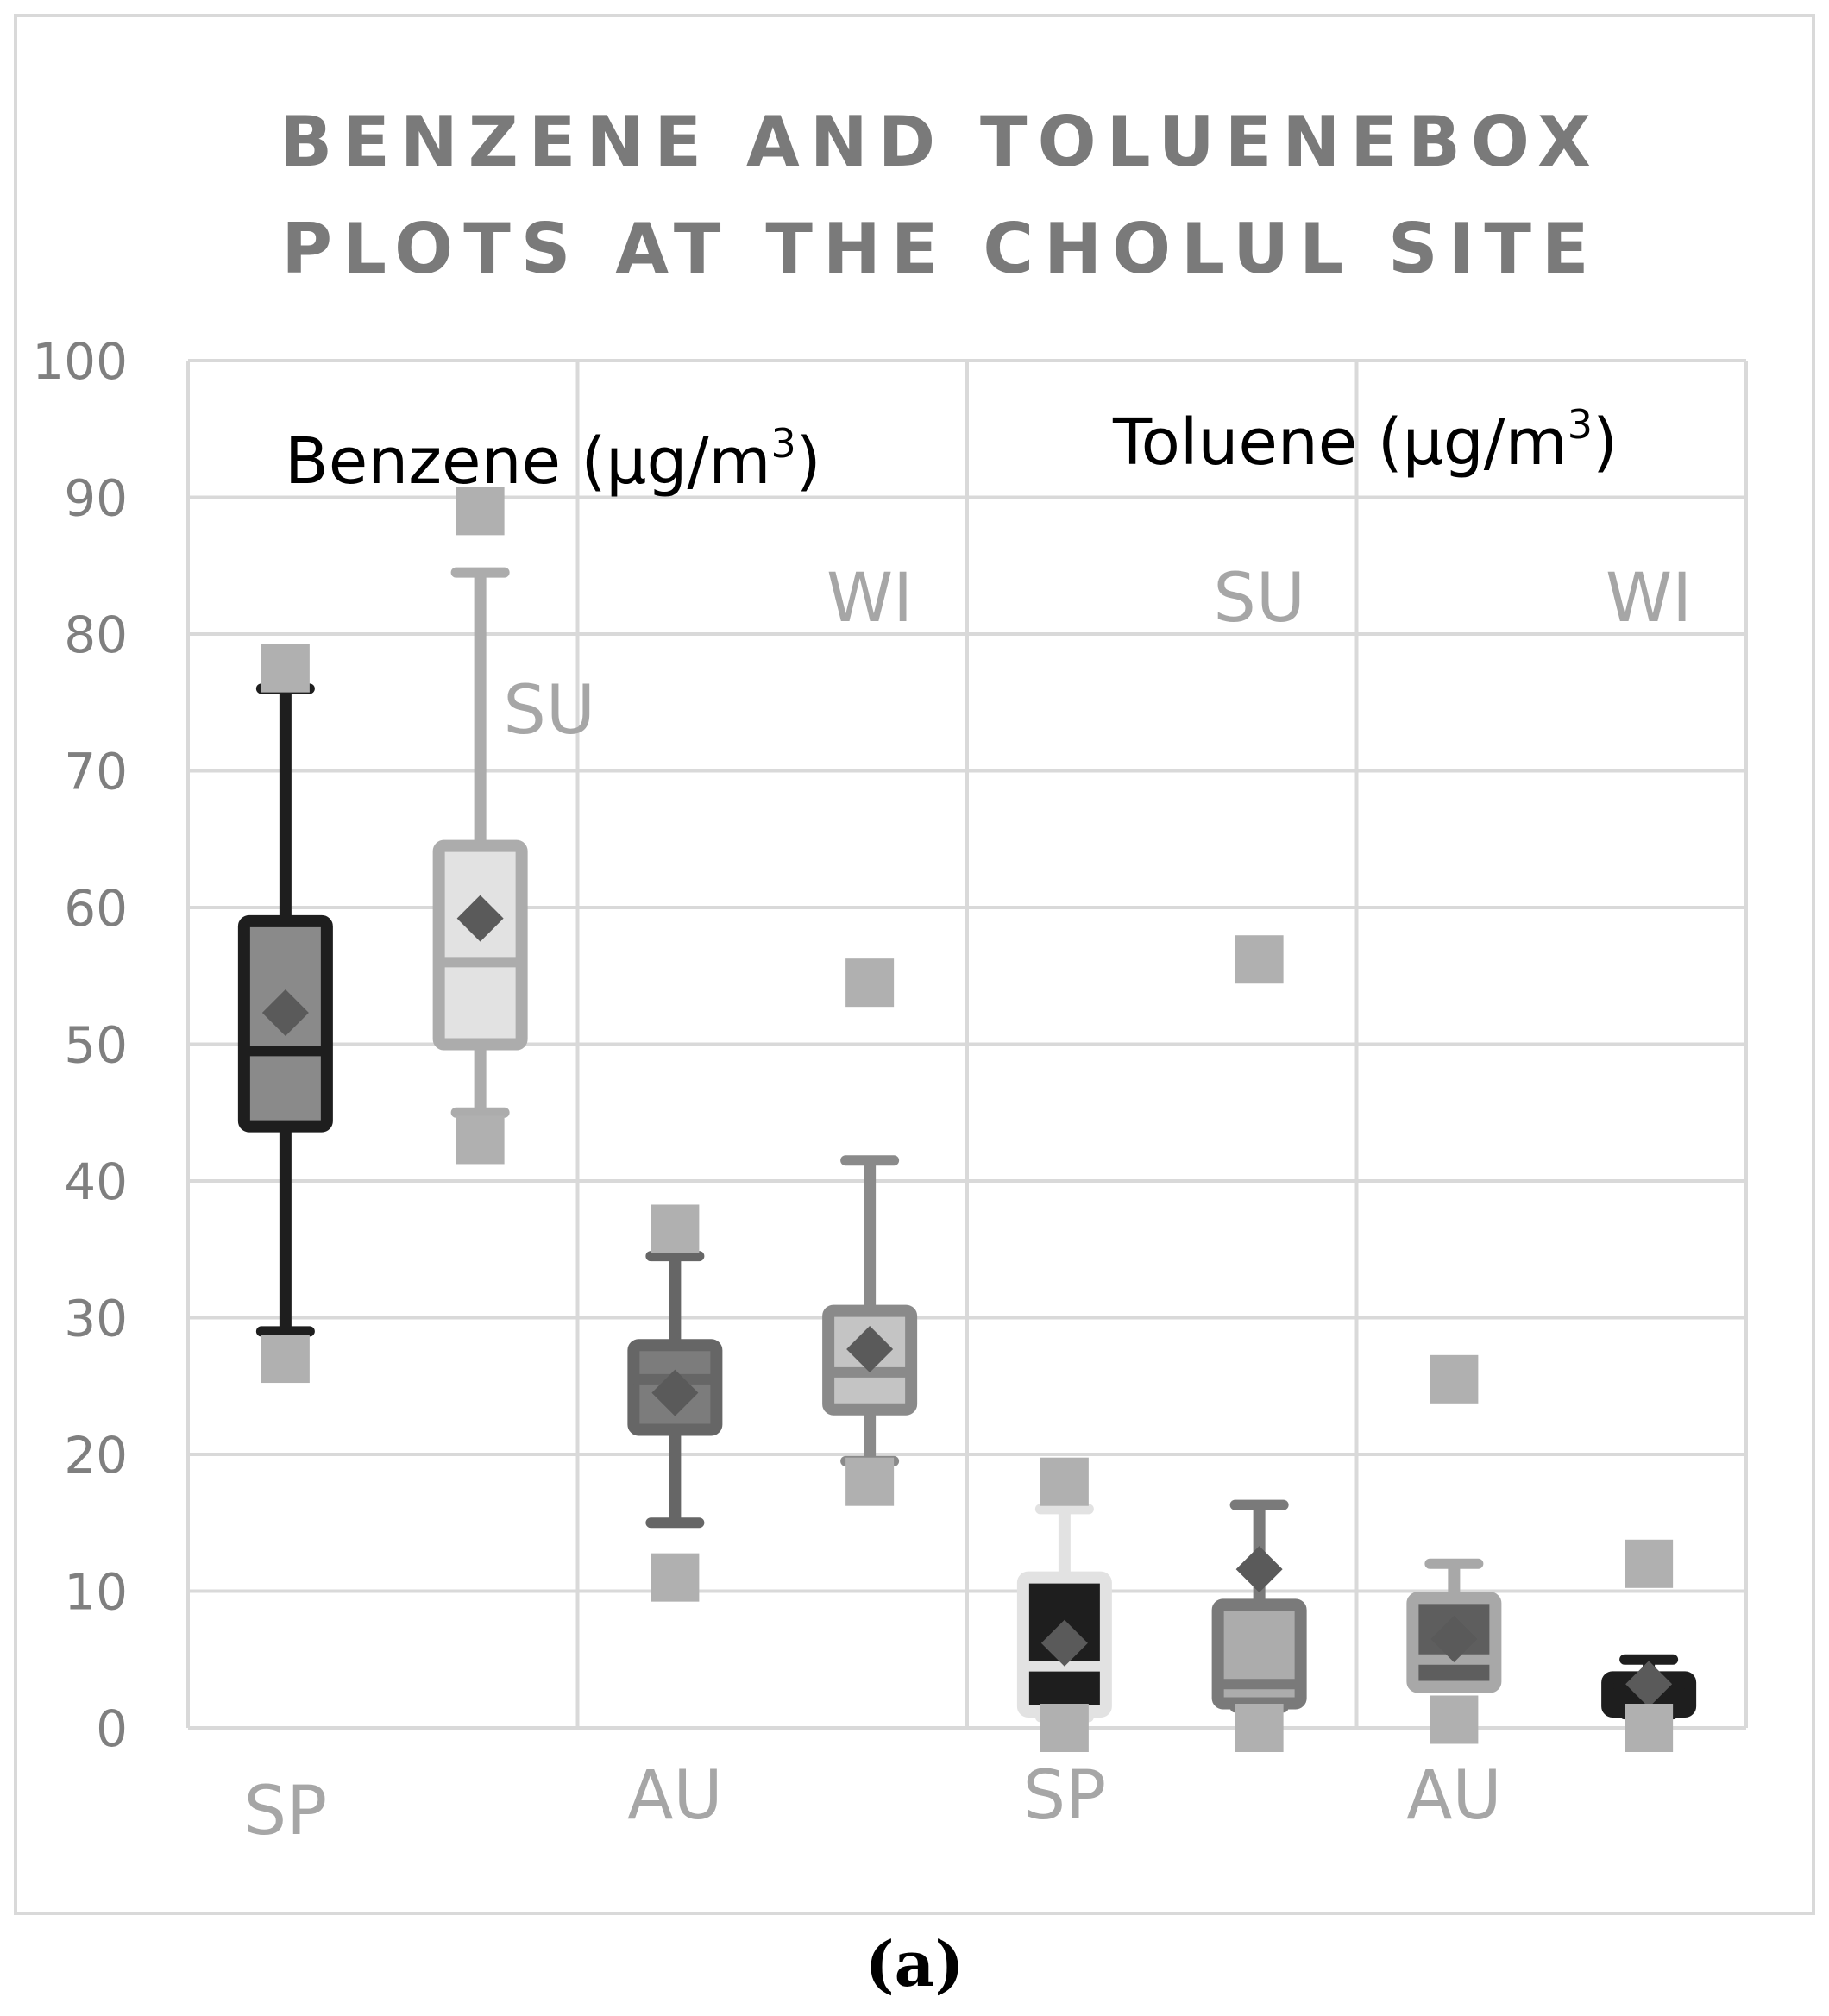 This screenshot has height=2016, width=1829. I want to click on max-marker-toluene-au, so click(1454, 1379).